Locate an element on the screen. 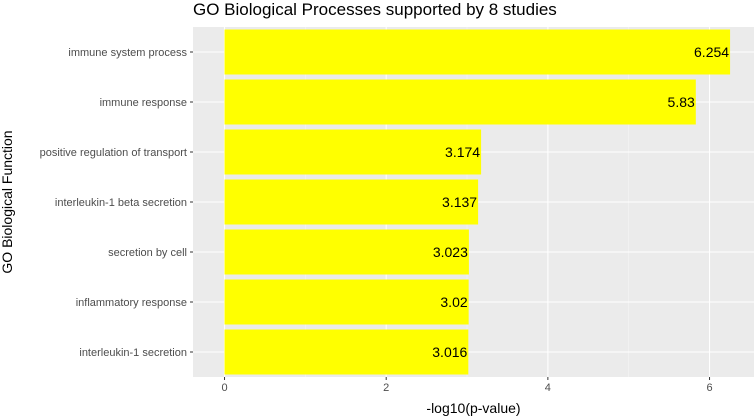 The width and height of the screenshot is (754, 417). data-label-interleukin-1-beta-secretion: 3.137 is located at coordinates (459, 202).